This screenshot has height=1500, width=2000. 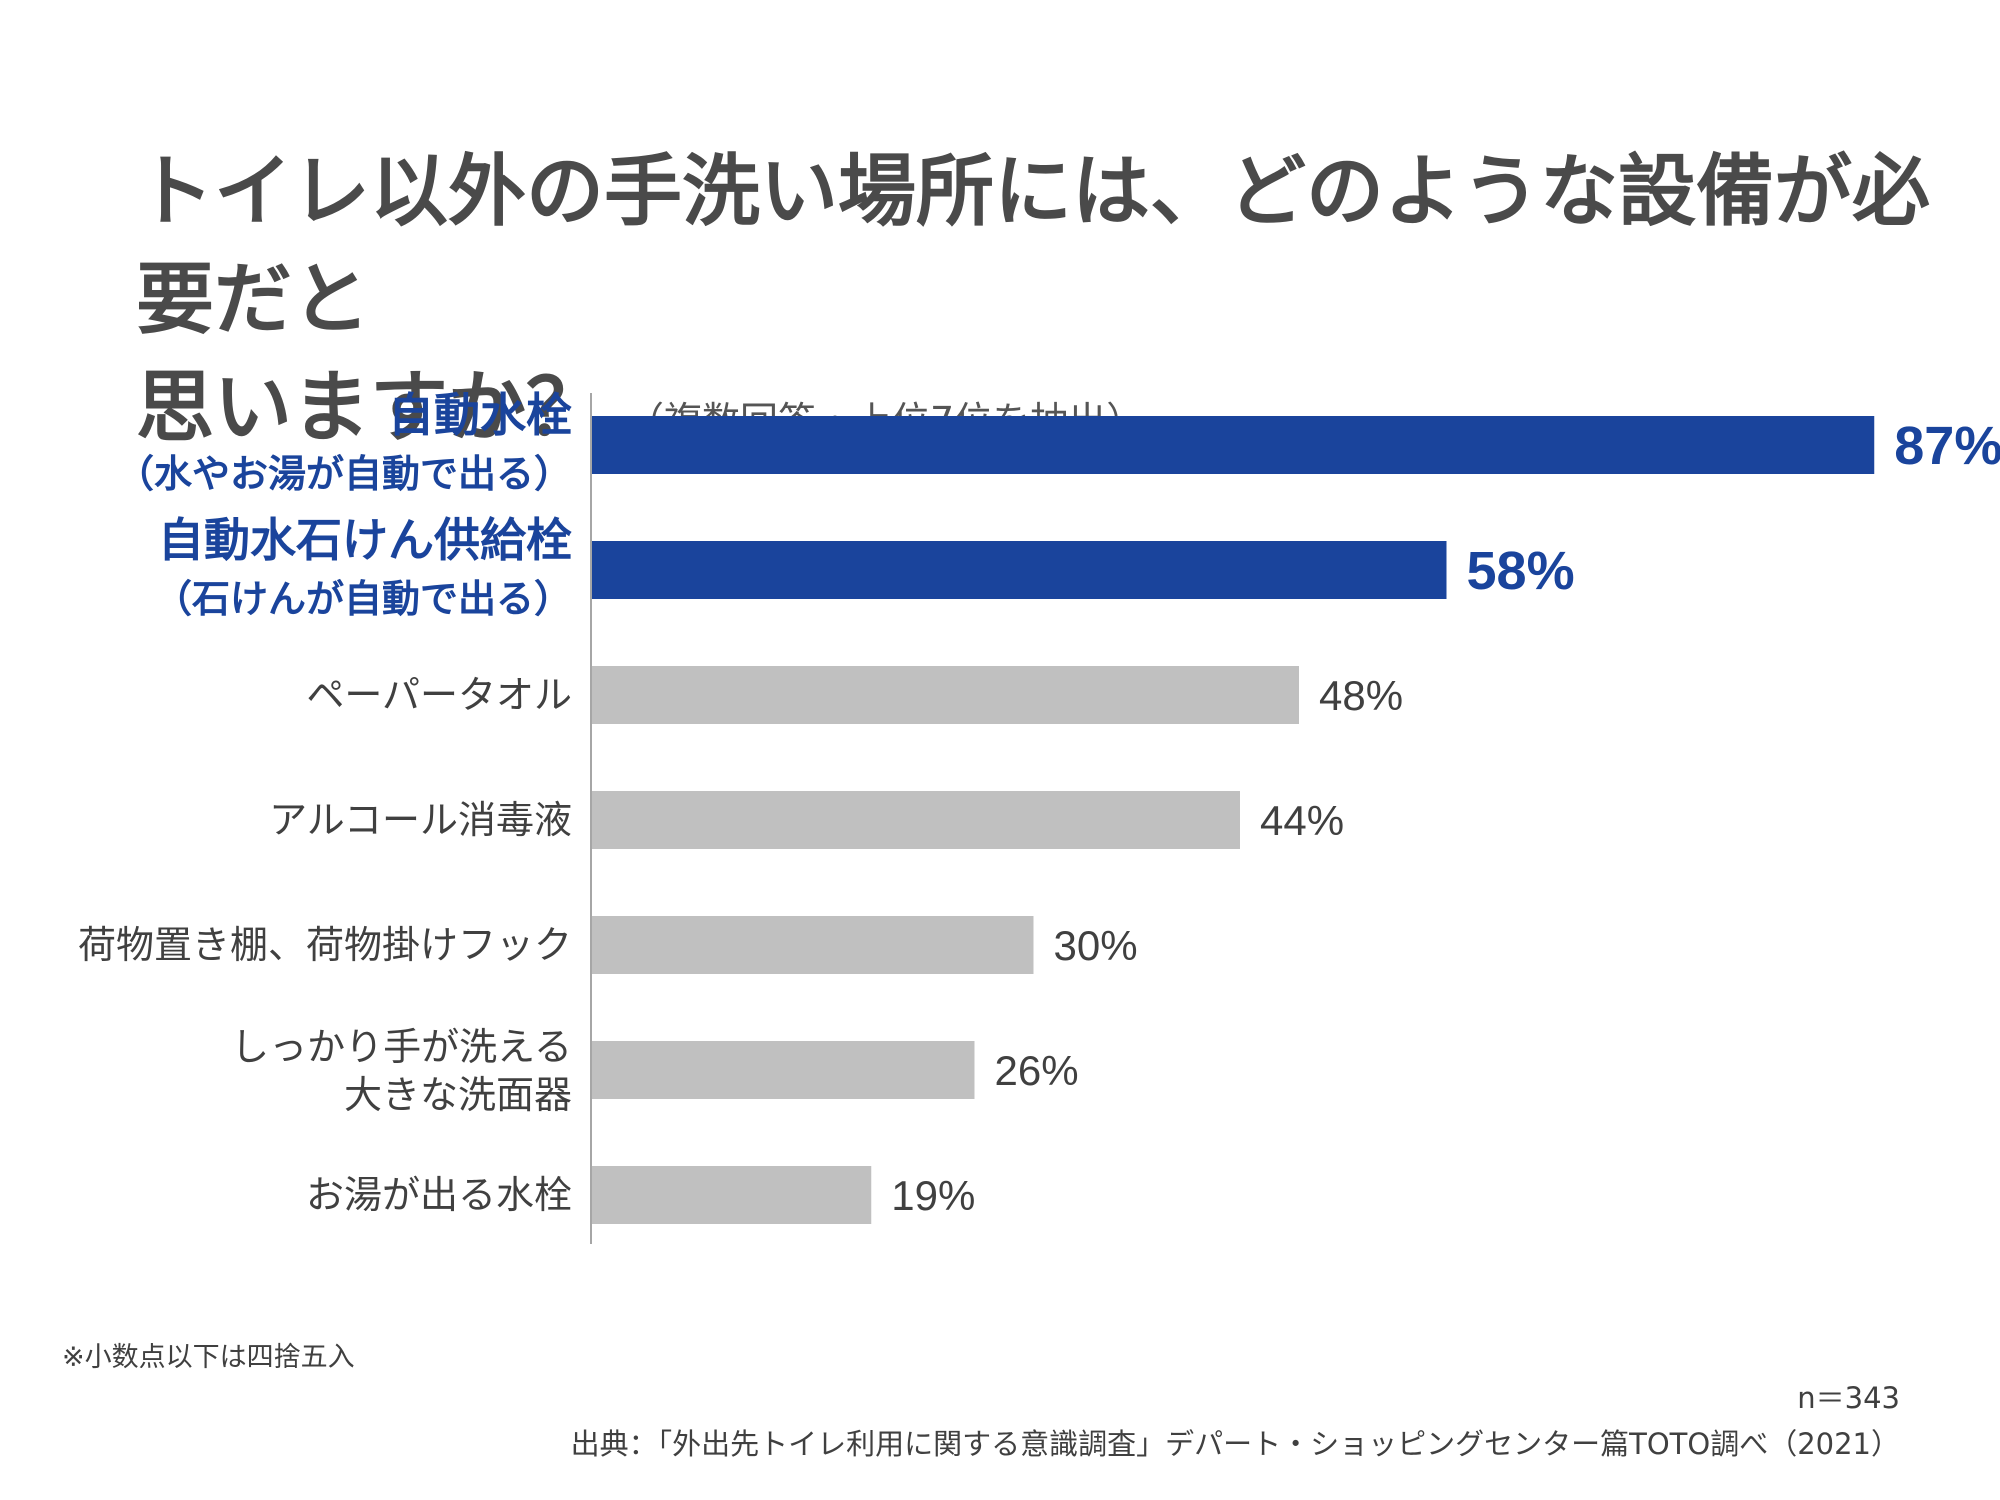 What do you see at coordinates (365, 540) in the screenshot?
I see `category-label-2-line-1: 自動水石けん供給栓` at bounding box center [365, 540].